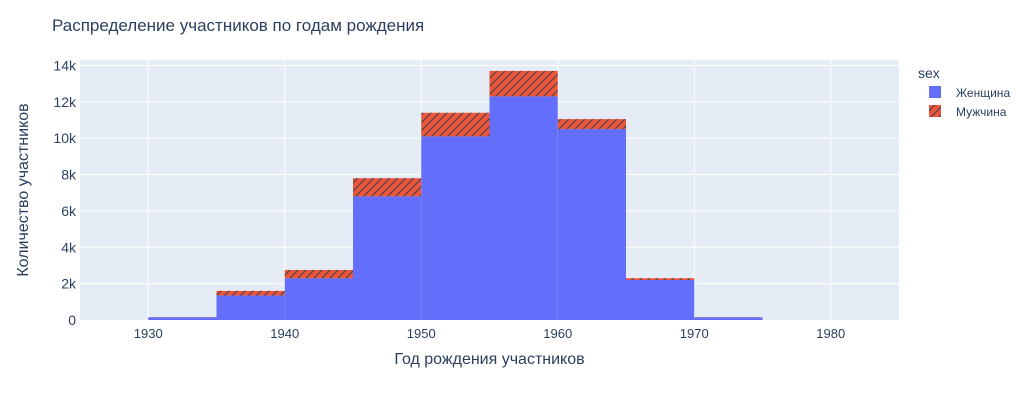 The image size is (1033, 405). Describe the element at coordinates (983, 93) in the screenshot. I see `legend-label-women: Женщина` at that location.